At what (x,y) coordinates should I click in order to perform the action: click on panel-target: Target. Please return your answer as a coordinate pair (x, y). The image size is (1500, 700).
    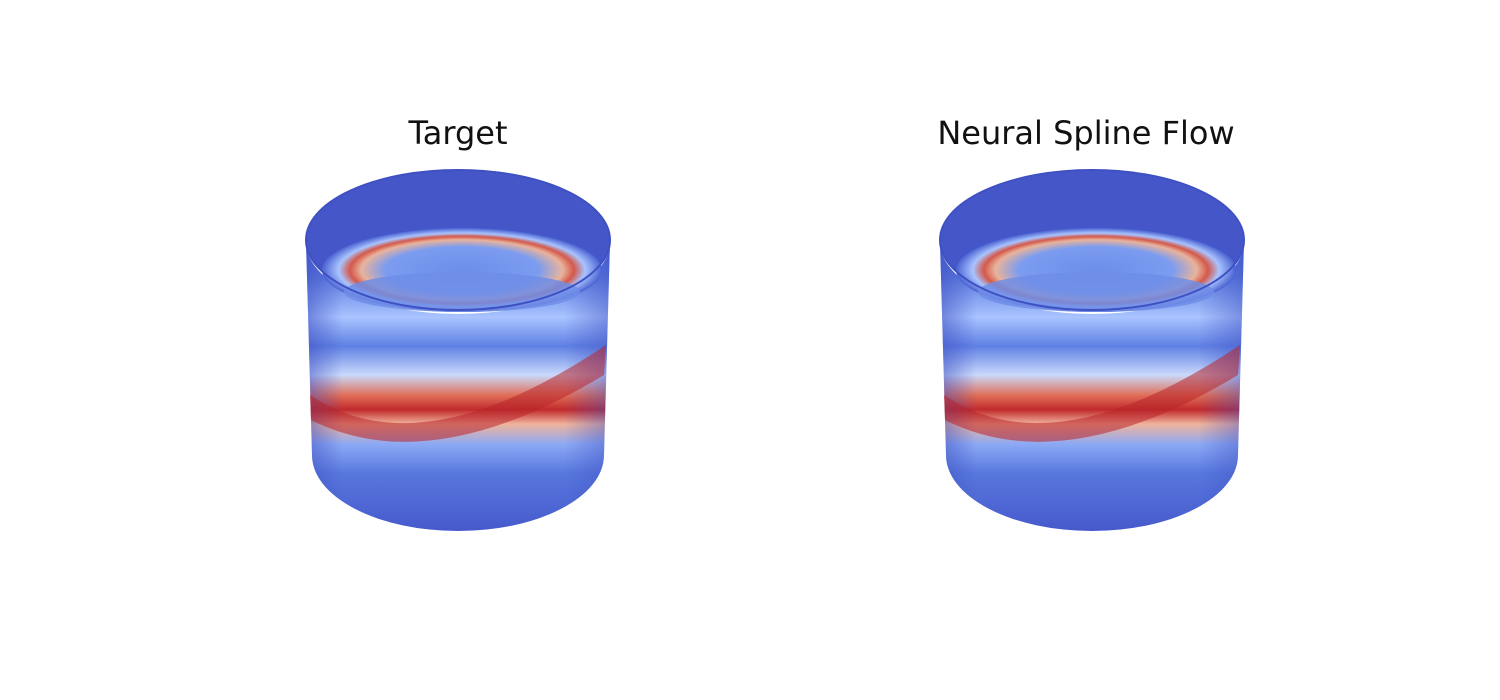
    Looking at the image, I should click on (458, 322).